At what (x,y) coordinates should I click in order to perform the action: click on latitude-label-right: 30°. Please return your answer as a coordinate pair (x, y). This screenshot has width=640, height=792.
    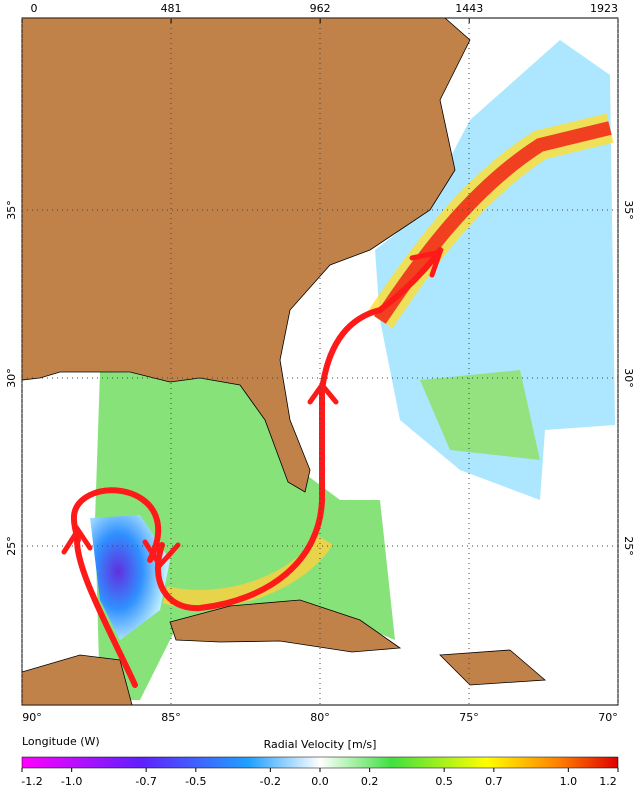
    Looking at the image, I should click on (628, 378).